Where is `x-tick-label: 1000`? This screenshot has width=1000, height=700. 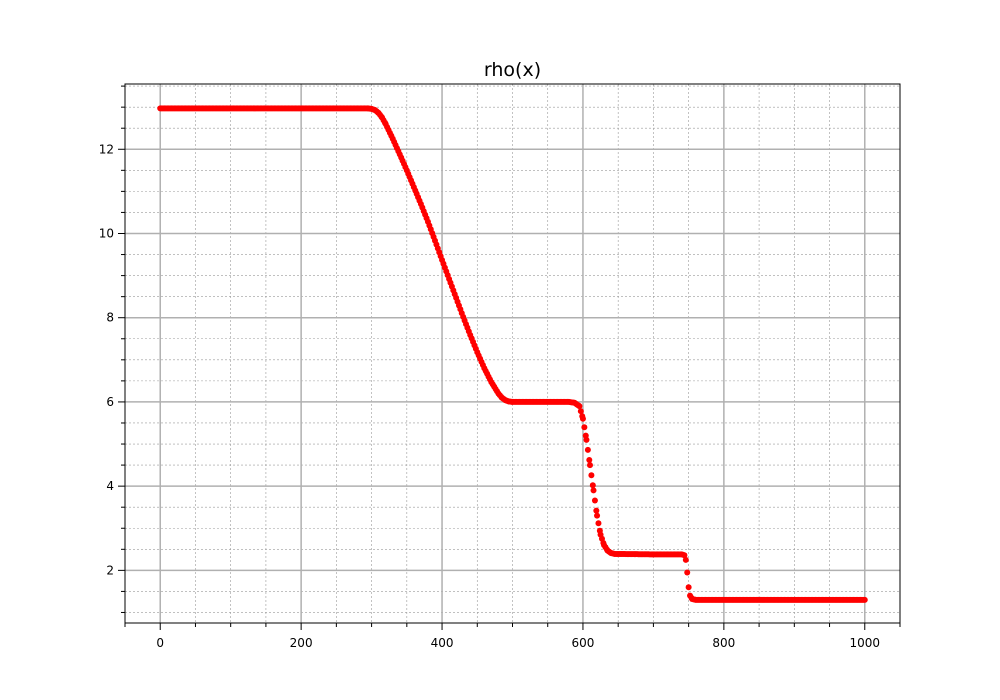
x-tick-label: 1000 is located at coordinates (864, 643).